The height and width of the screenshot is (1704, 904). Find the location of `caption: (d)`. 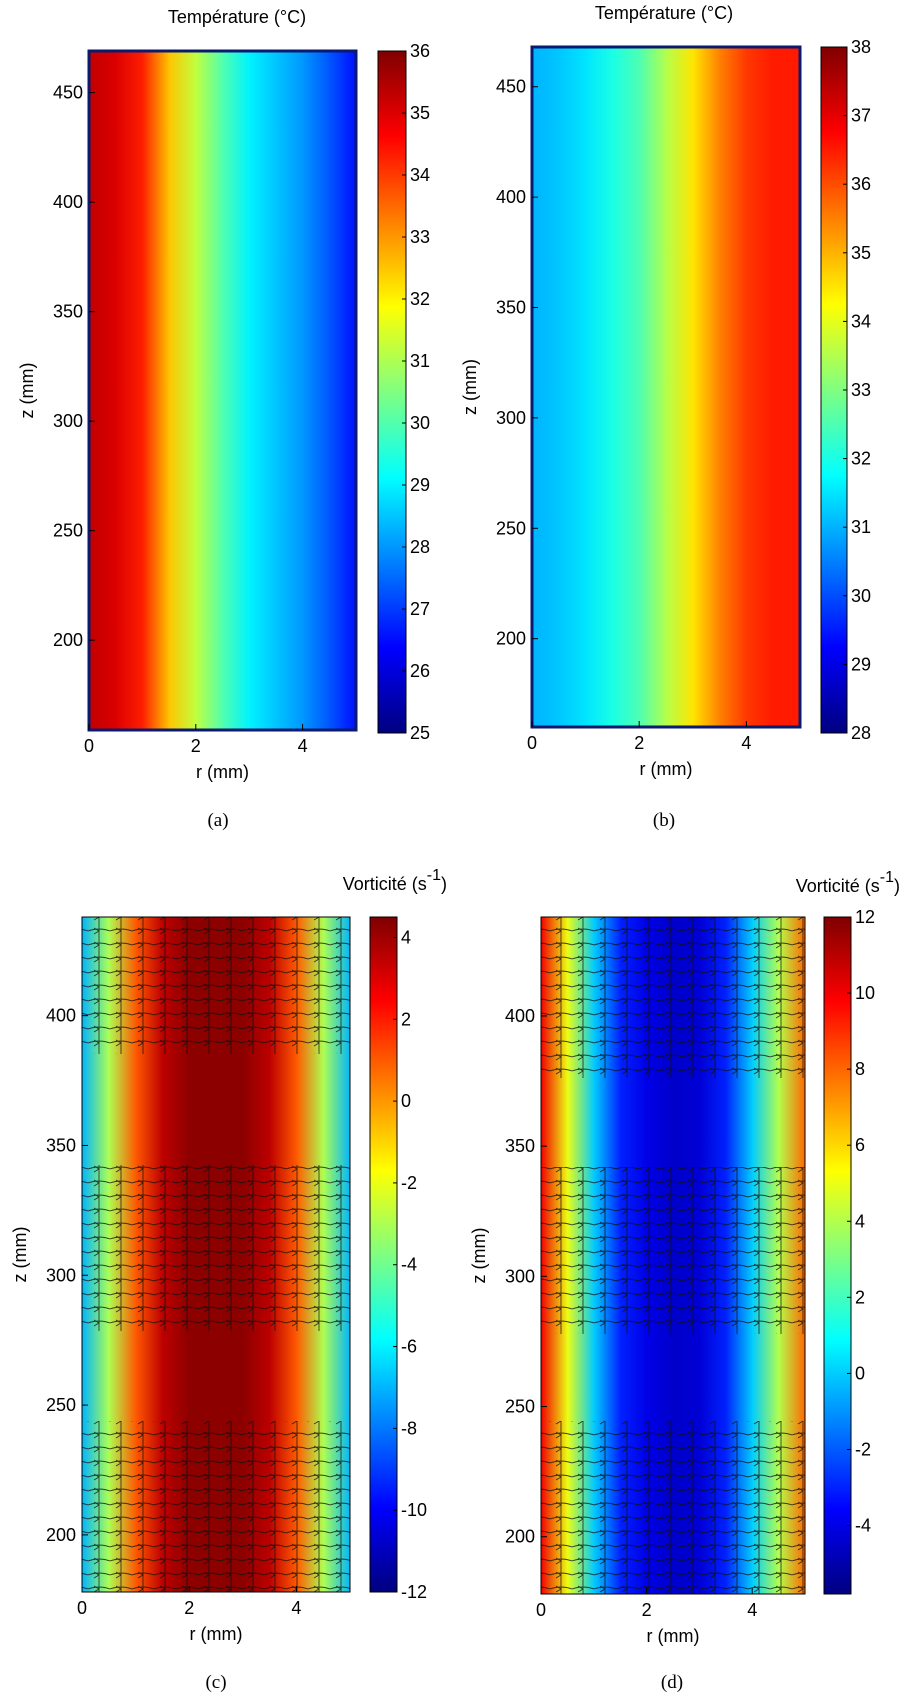

caption: (d) is located at coordinates (672, 1682).